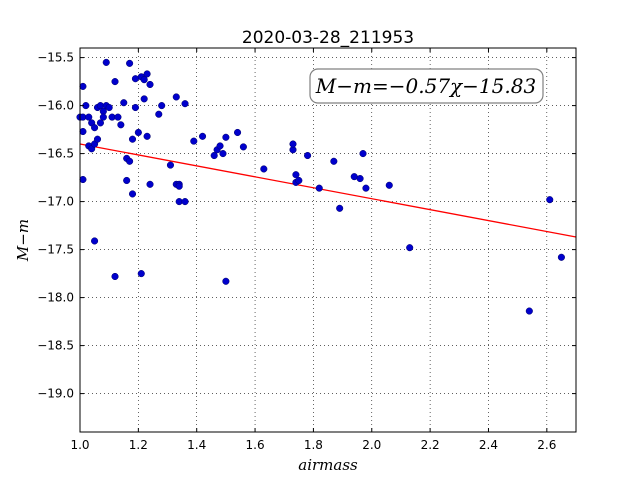  What do you see at coordinates (488, 445) in the screenshot?
I see `x-tick-label: 2.4` at bounding box center [488, 445].